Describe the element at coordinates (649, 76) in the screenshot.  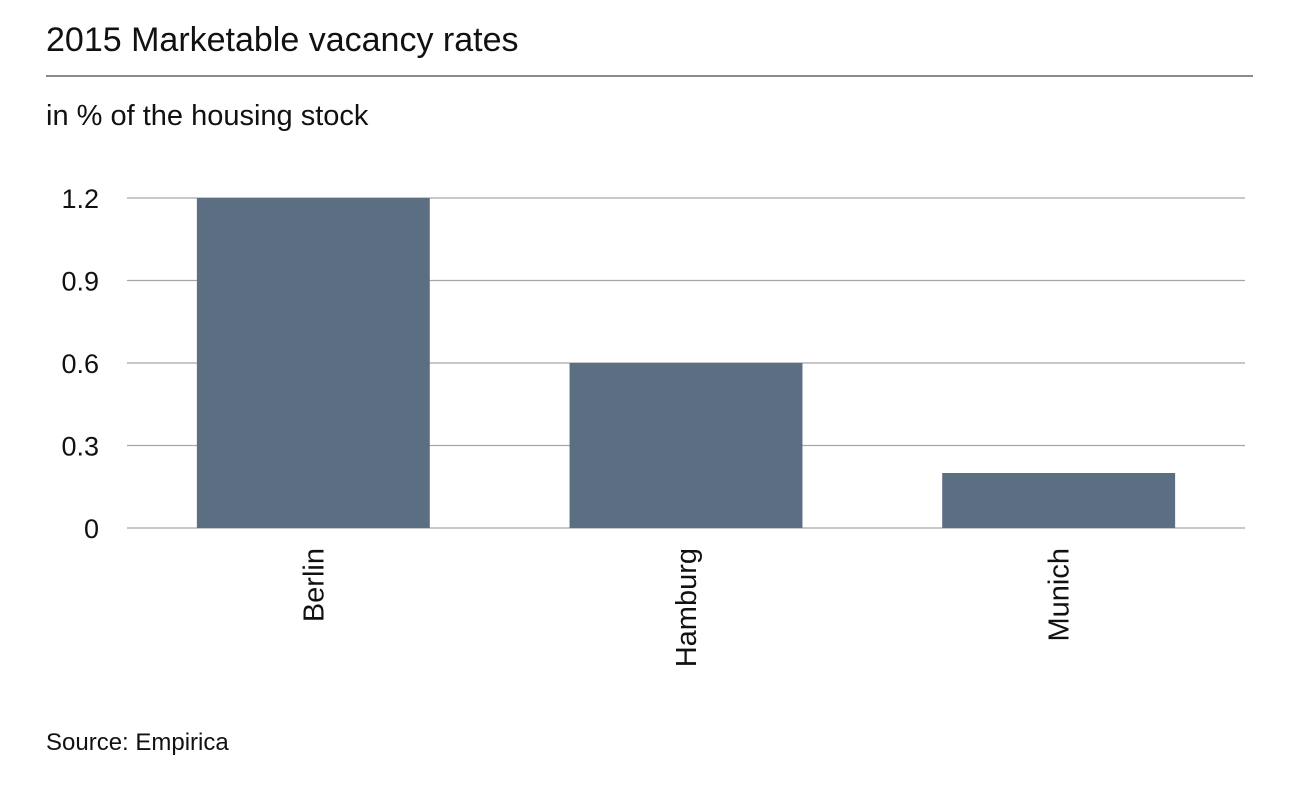
I see `title-divider` at that location.